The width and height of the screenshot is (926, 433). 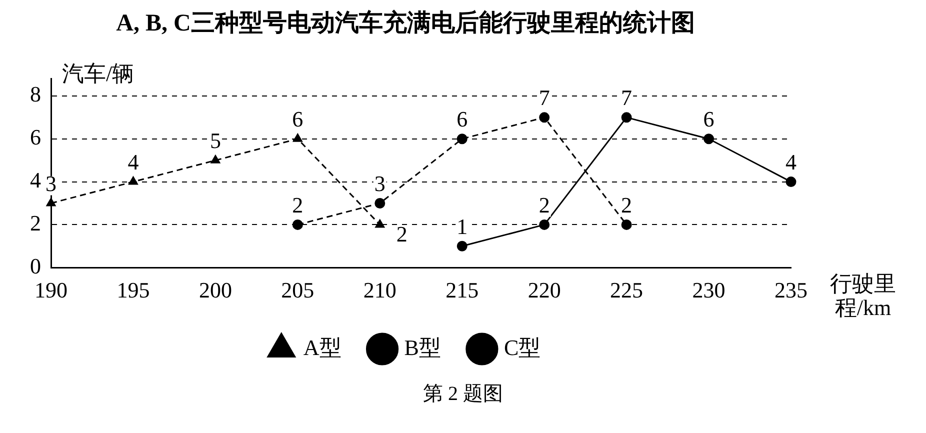 I want to click on legend-label: B型, so click(x=422, y=347).